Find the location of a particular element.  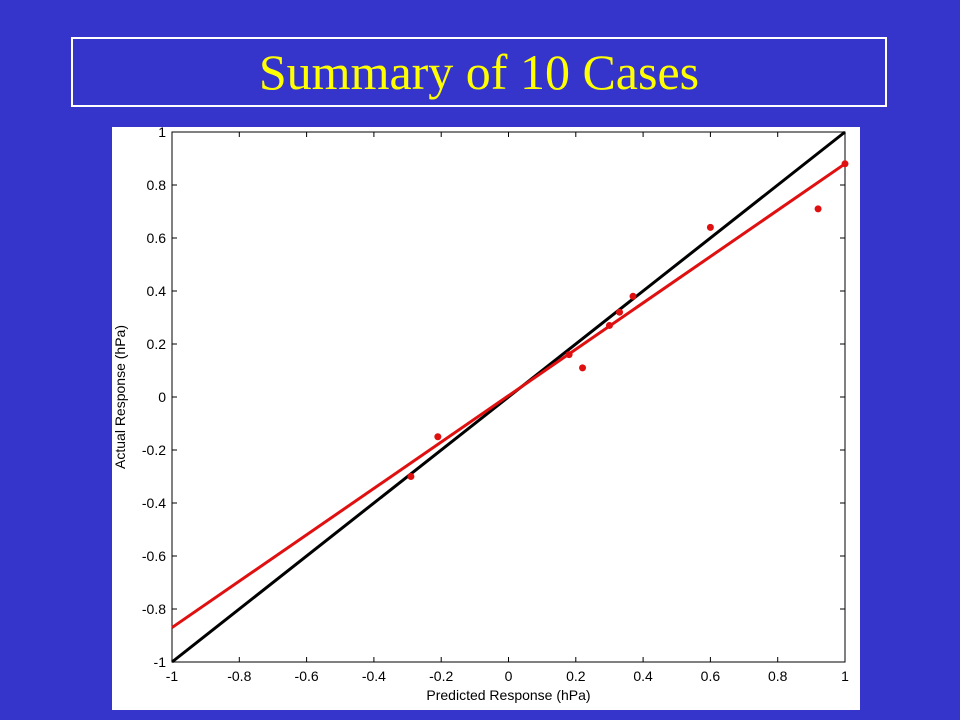

x-tick-label: -0.4 is located at coordinates (374, 676).